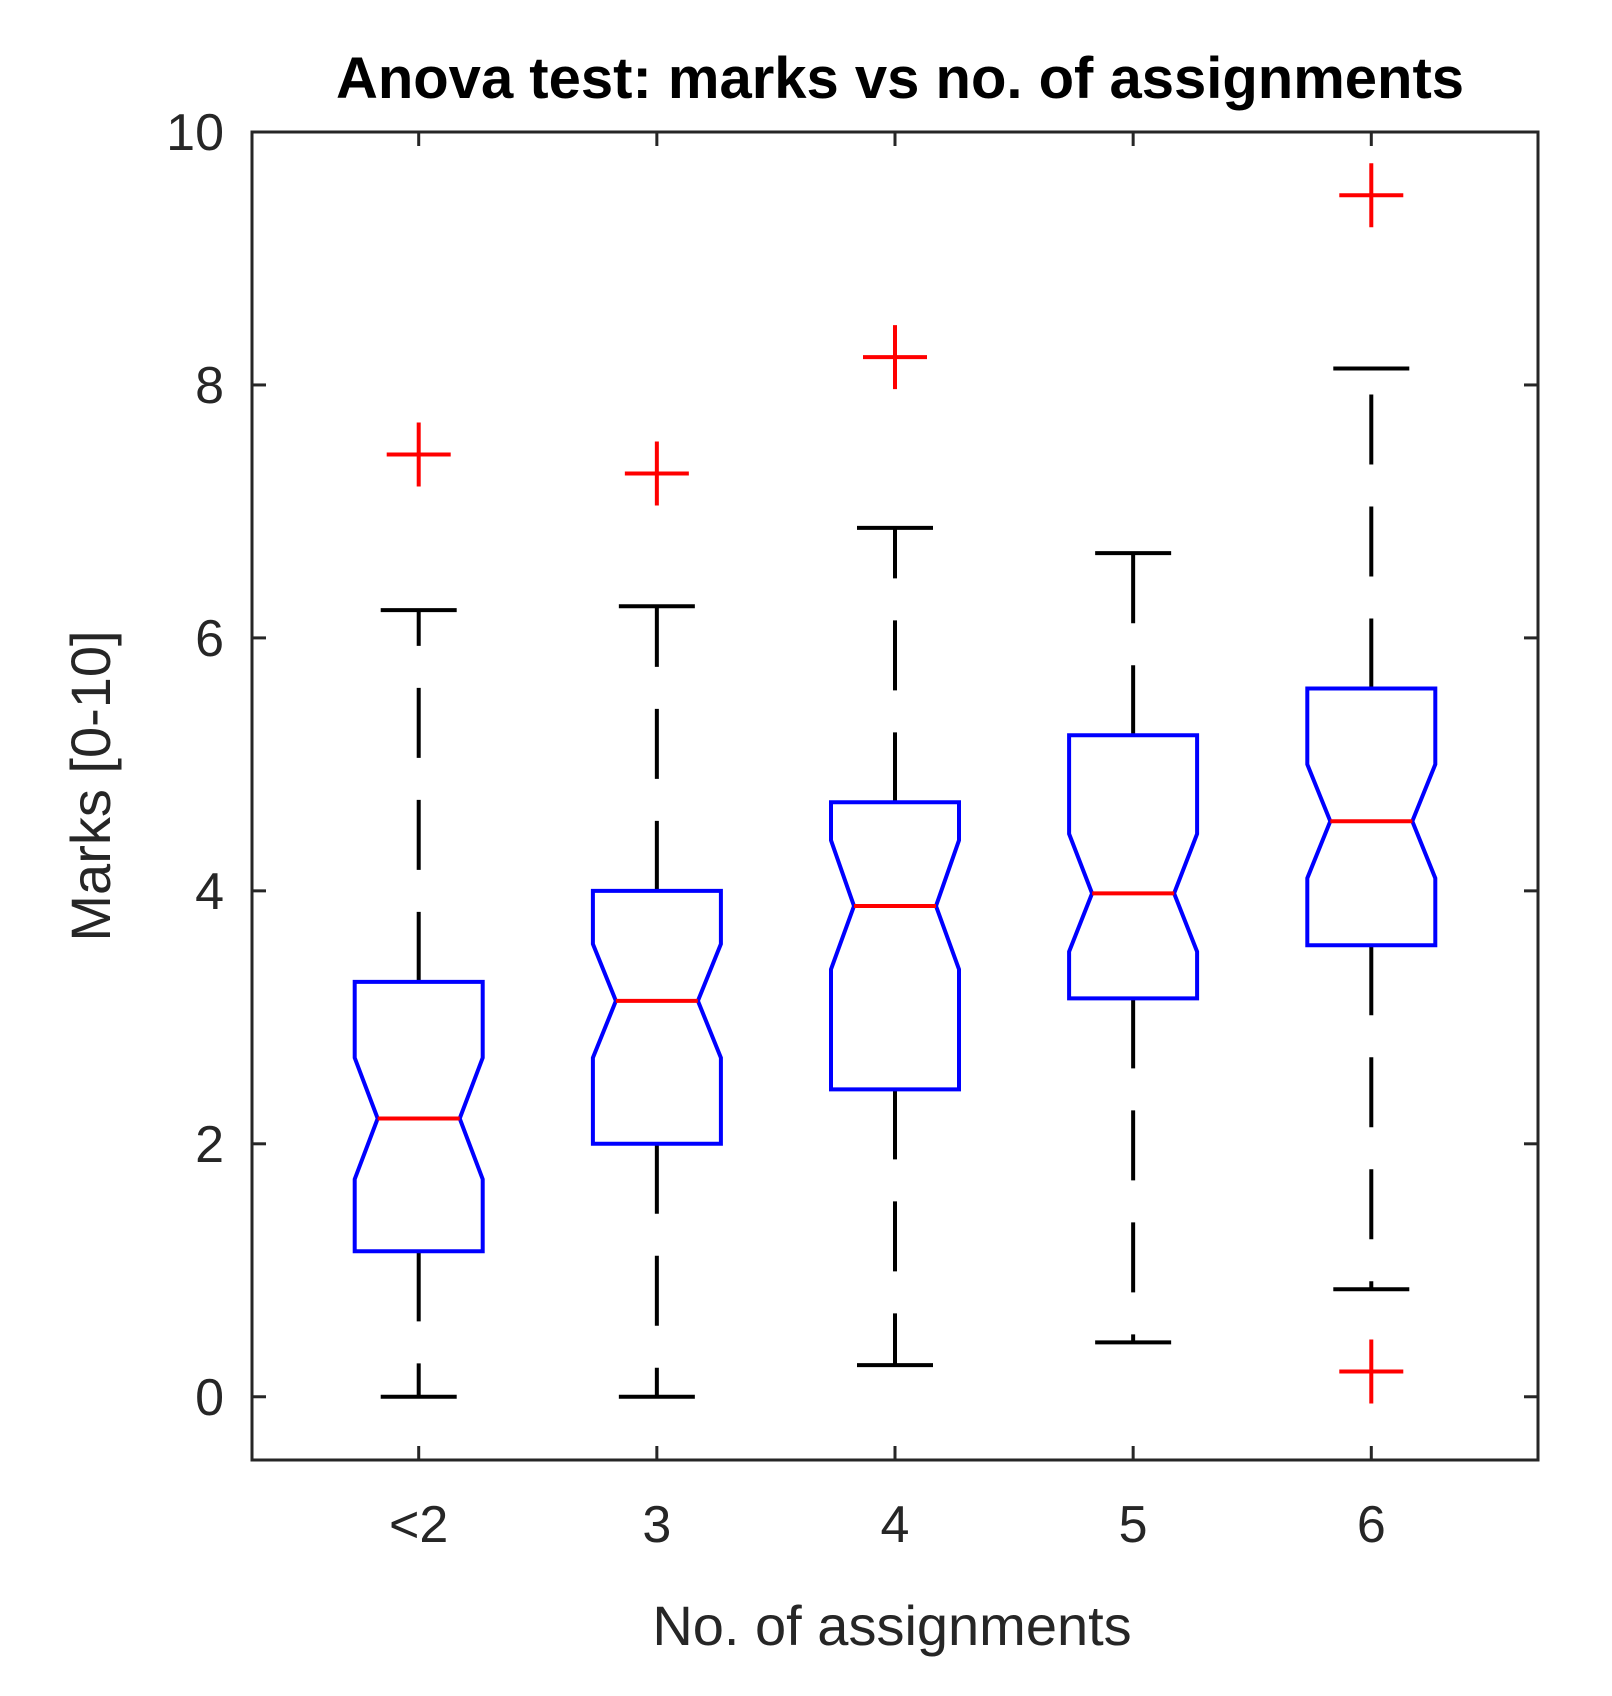 This screenshot has width=1612, height=1696. I want to click on chart-title: Anova test: marks vs no. of assignments, so click(900, 78).